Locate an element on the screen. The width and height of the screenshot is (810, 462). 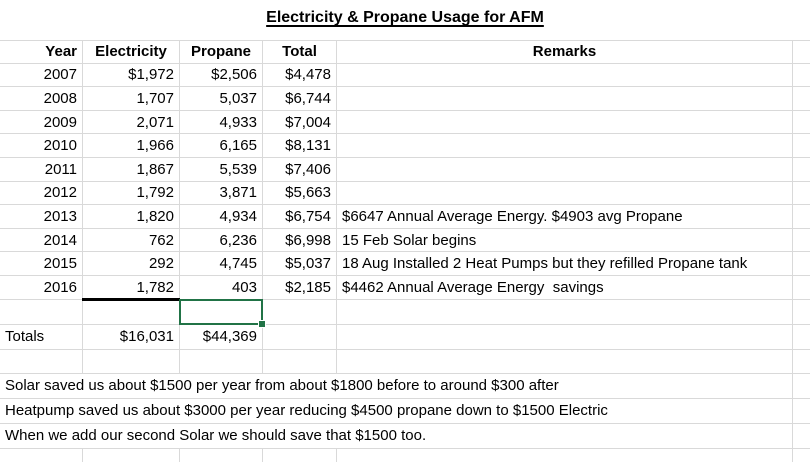
propane-cell: 3,871 is located at coordinates (221, 193).